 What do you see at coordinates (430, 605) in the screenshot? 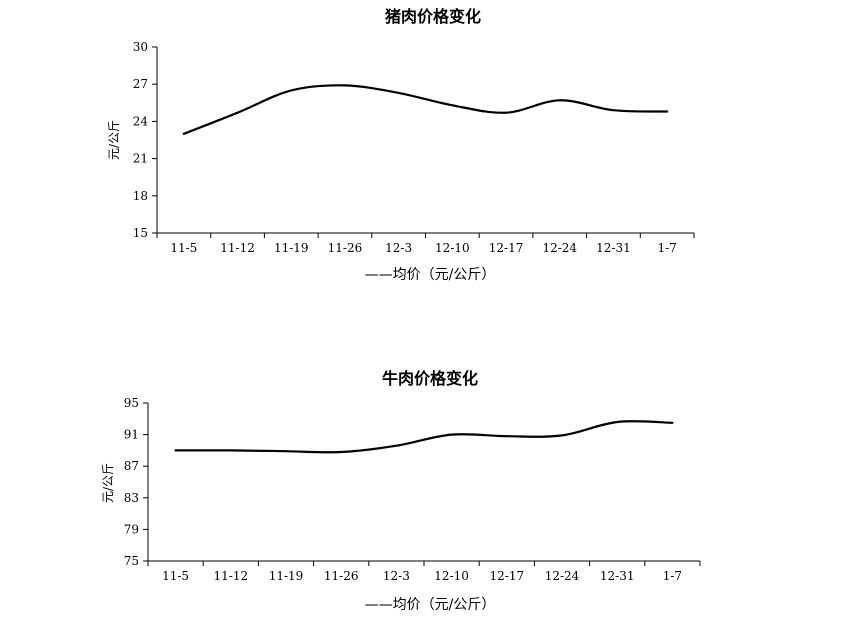
I see `beef-legend: ——均价（元/公斤）` at bounding box center [430, 605].